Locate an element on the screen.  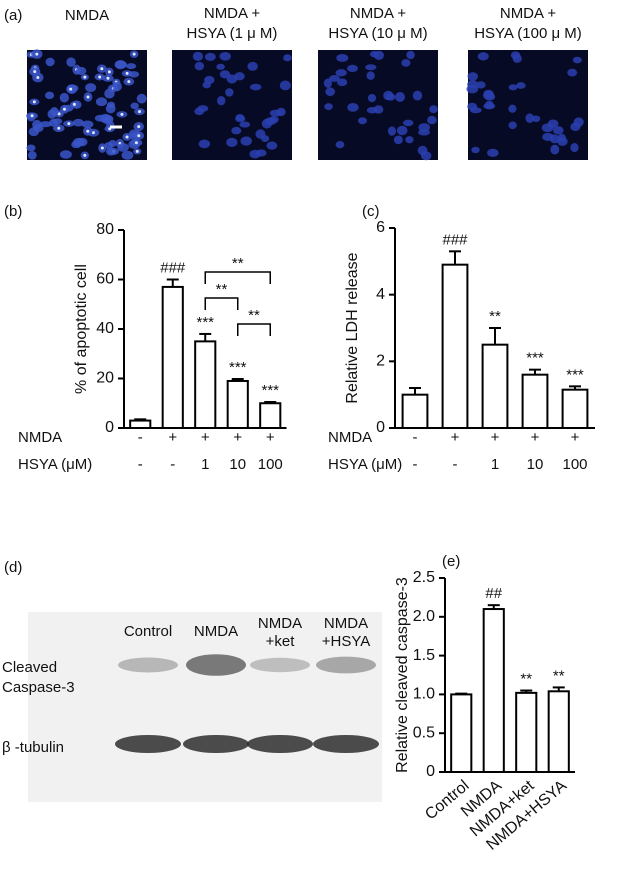
y-tick-label: 2.5 is located at coordinates (424, 577).